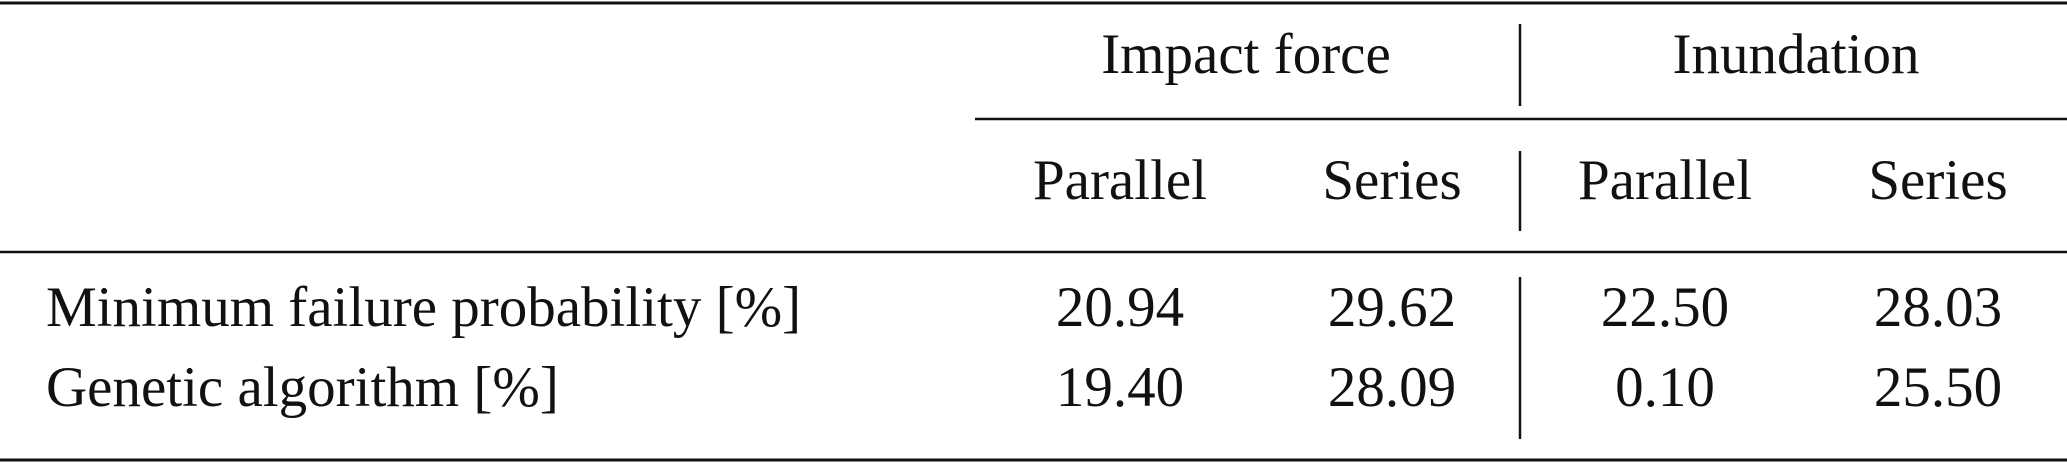 This screenshot has height=464, width=2067. Describe the element at coordinates (302, 387) in the screenshot. I see `row-label: Genetic algorithm [%]` at that location.